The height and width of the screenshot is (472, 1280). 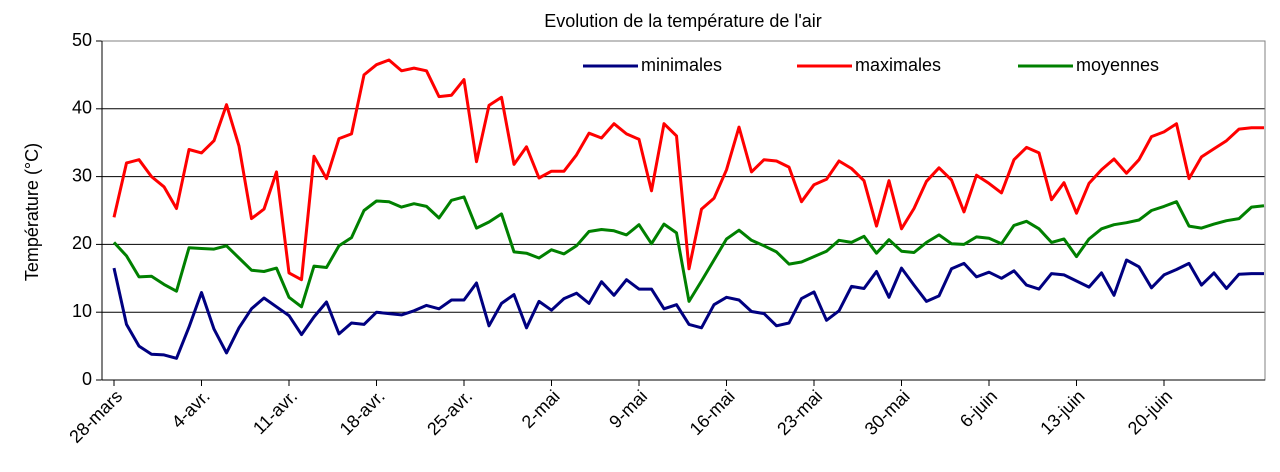 What do you see at coordinates (95, 416) in the screenshot?
I see `x-tick-label: 28-mars` at bounding box center [95, 416].